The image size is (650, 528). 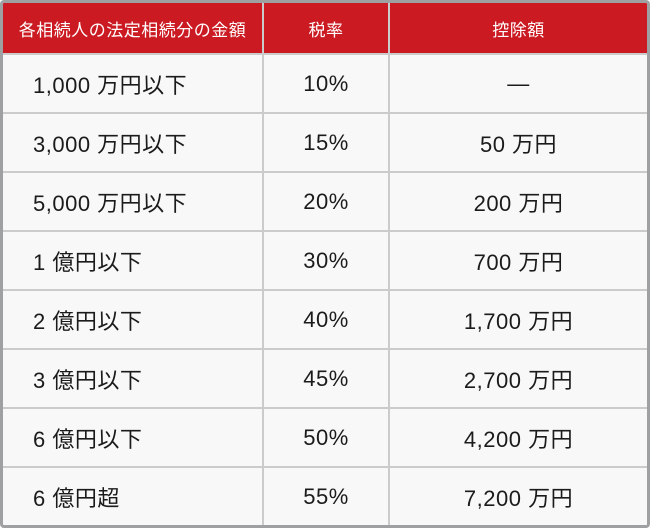 What do you see at coordinates (133, 201) in the screenshot?
I see `cell-amount: 5,000 万円以下` at bounding box center [133, 201].